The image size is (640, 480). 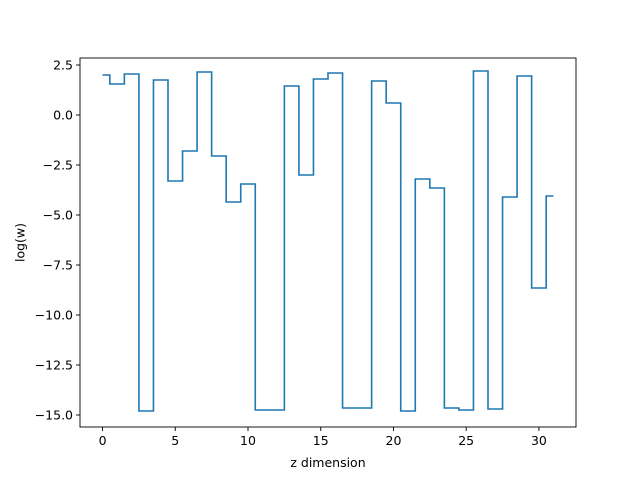 What do you see at coordinates (54, 365) in the screenshot?
I see `y-tick-label: −12.5` at bounding box center [54, 365].